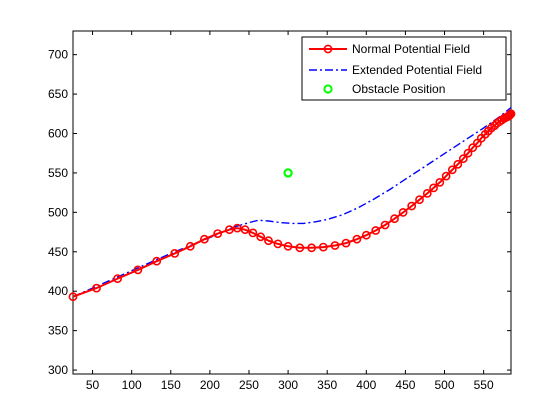  Describe the element at coordinates (398, 89) in the screenshot. I see `legend-label-obstacle: Obstacle Position` at that location.